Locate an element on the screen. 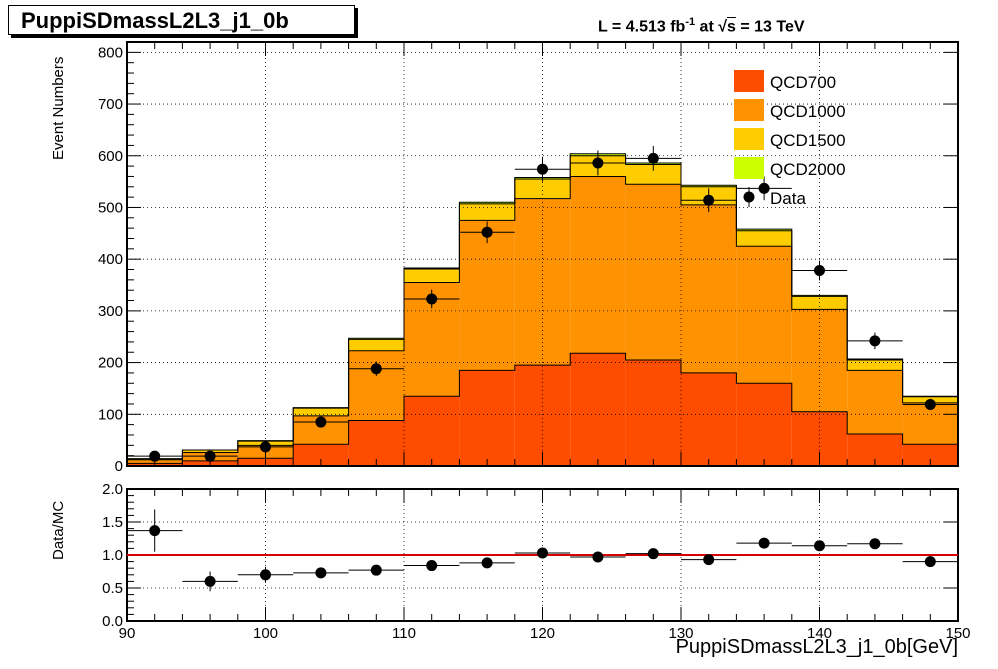 Image resolution: width=998 pixels, height=669 pixels. main-y-axis-title: Event Numbers is located at coordinates (58, 108).